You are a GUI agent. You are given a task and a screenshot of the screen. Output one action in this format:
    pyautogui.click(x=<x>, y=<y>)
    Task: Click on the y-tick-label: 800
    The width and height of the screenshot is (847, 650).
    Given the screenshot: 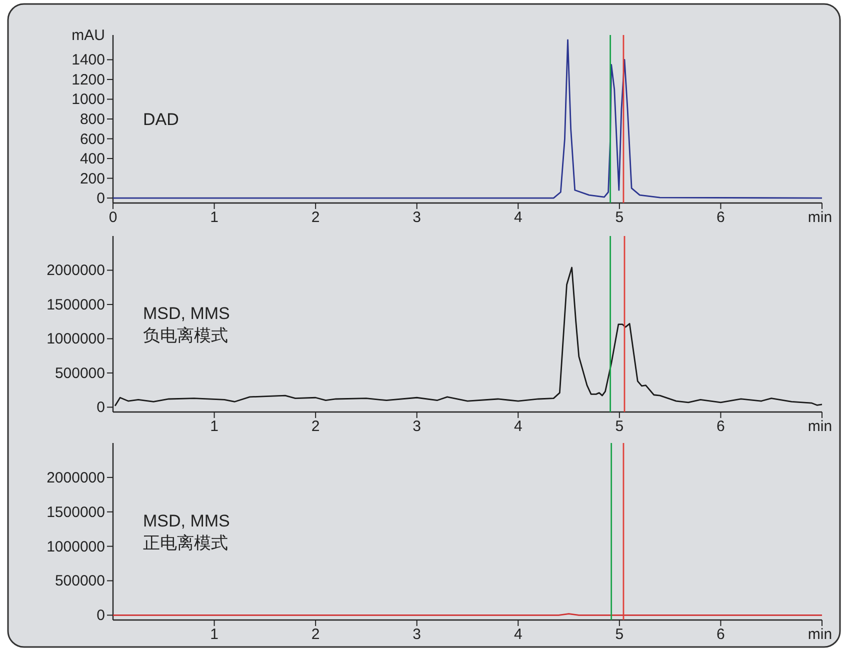 What is the action you would take?
    pyautogui.click(x=92, y=119)
    